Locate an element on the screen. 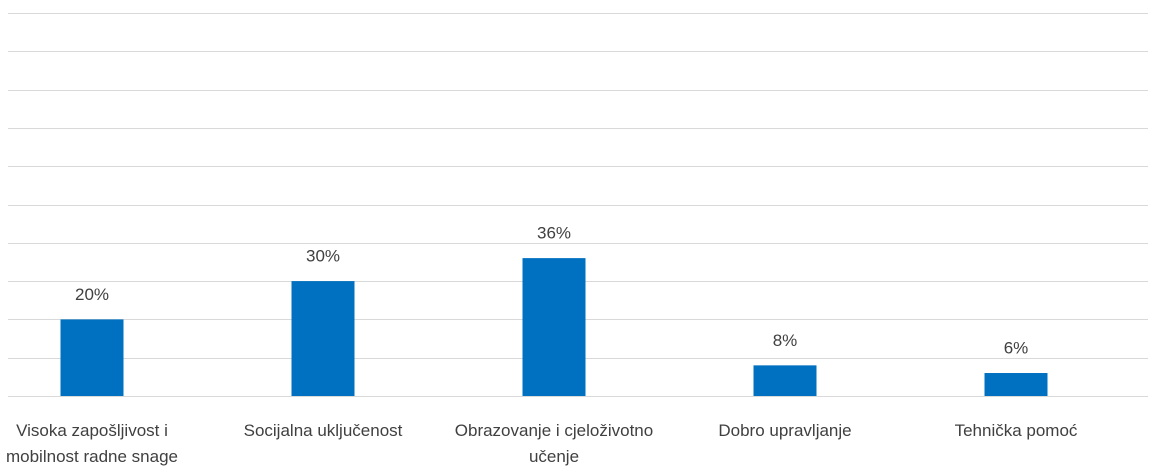  x-tick-label: Tehnička pomoć is located at coordinates (1016, 430).